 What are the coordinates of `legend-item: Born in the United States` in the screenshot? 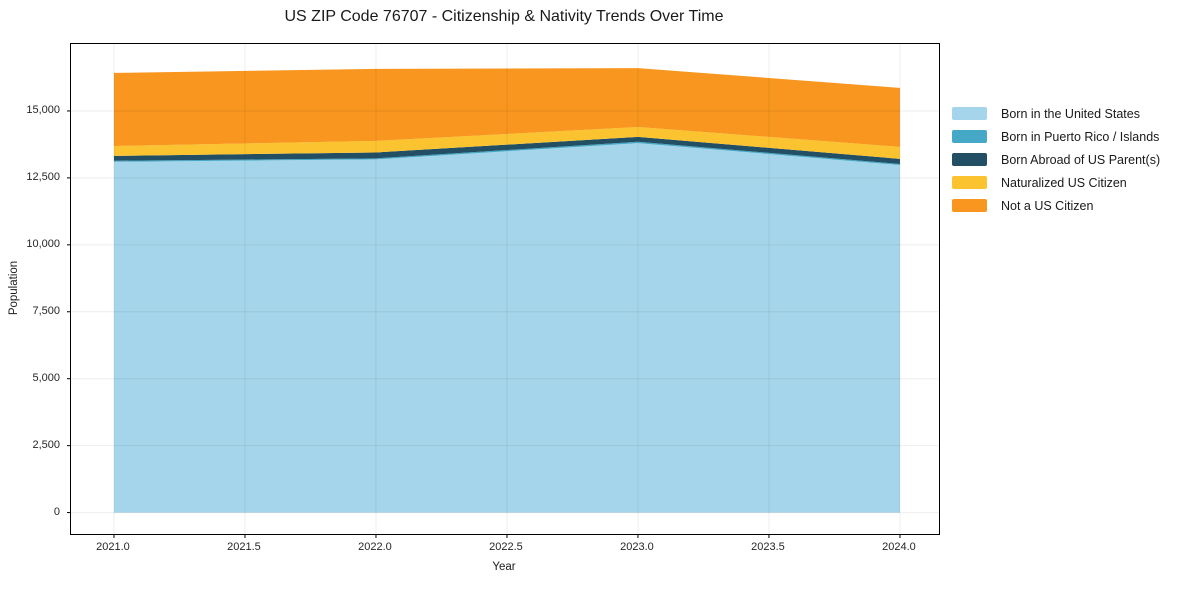 It's located at (1056, 113).